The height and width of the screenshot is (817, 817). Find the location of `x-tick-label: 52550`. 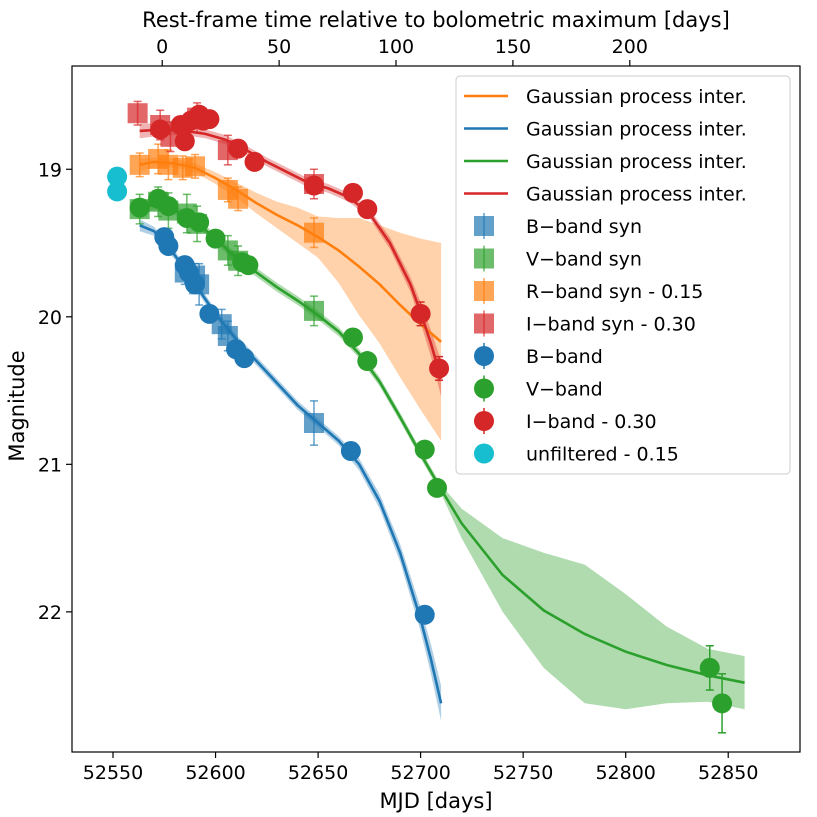

x-tick-label: 52550 is located at coordinates (113, 773).